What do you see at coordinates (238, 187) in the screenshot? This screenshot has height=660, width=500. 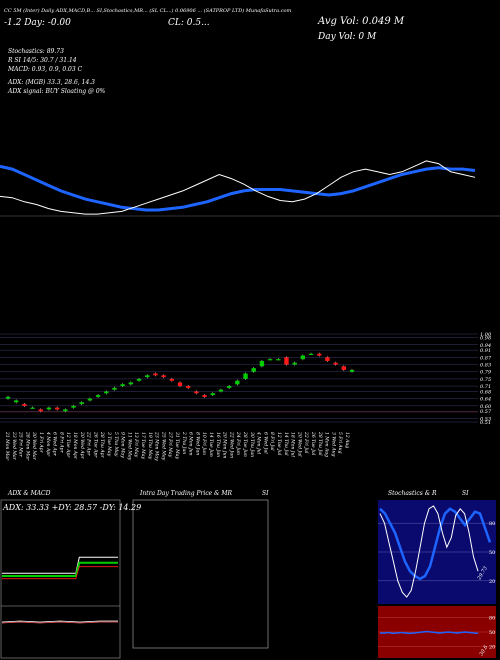 I see `indicator-white-line` at bounding box center [238, 187].